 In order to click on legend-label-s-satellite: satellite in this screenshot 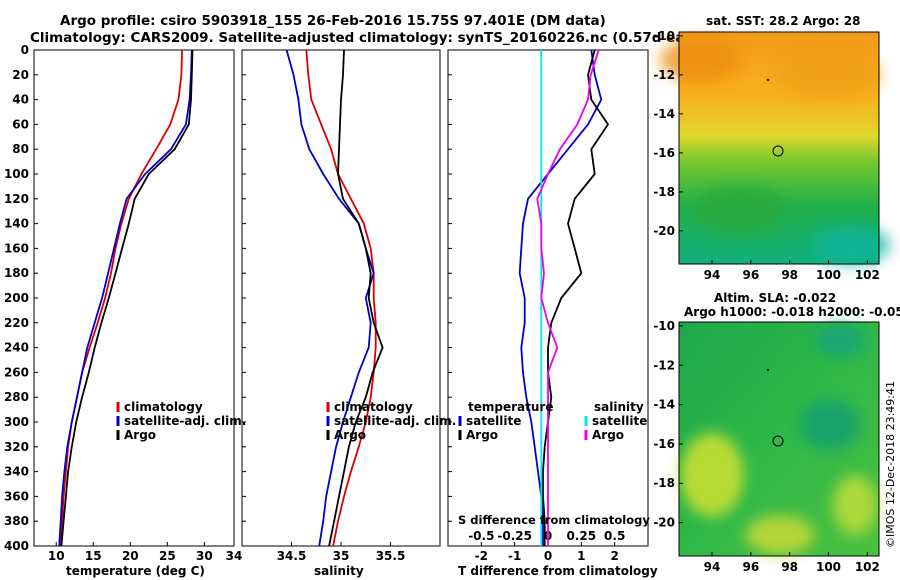, I will do `click(619, 421)`.